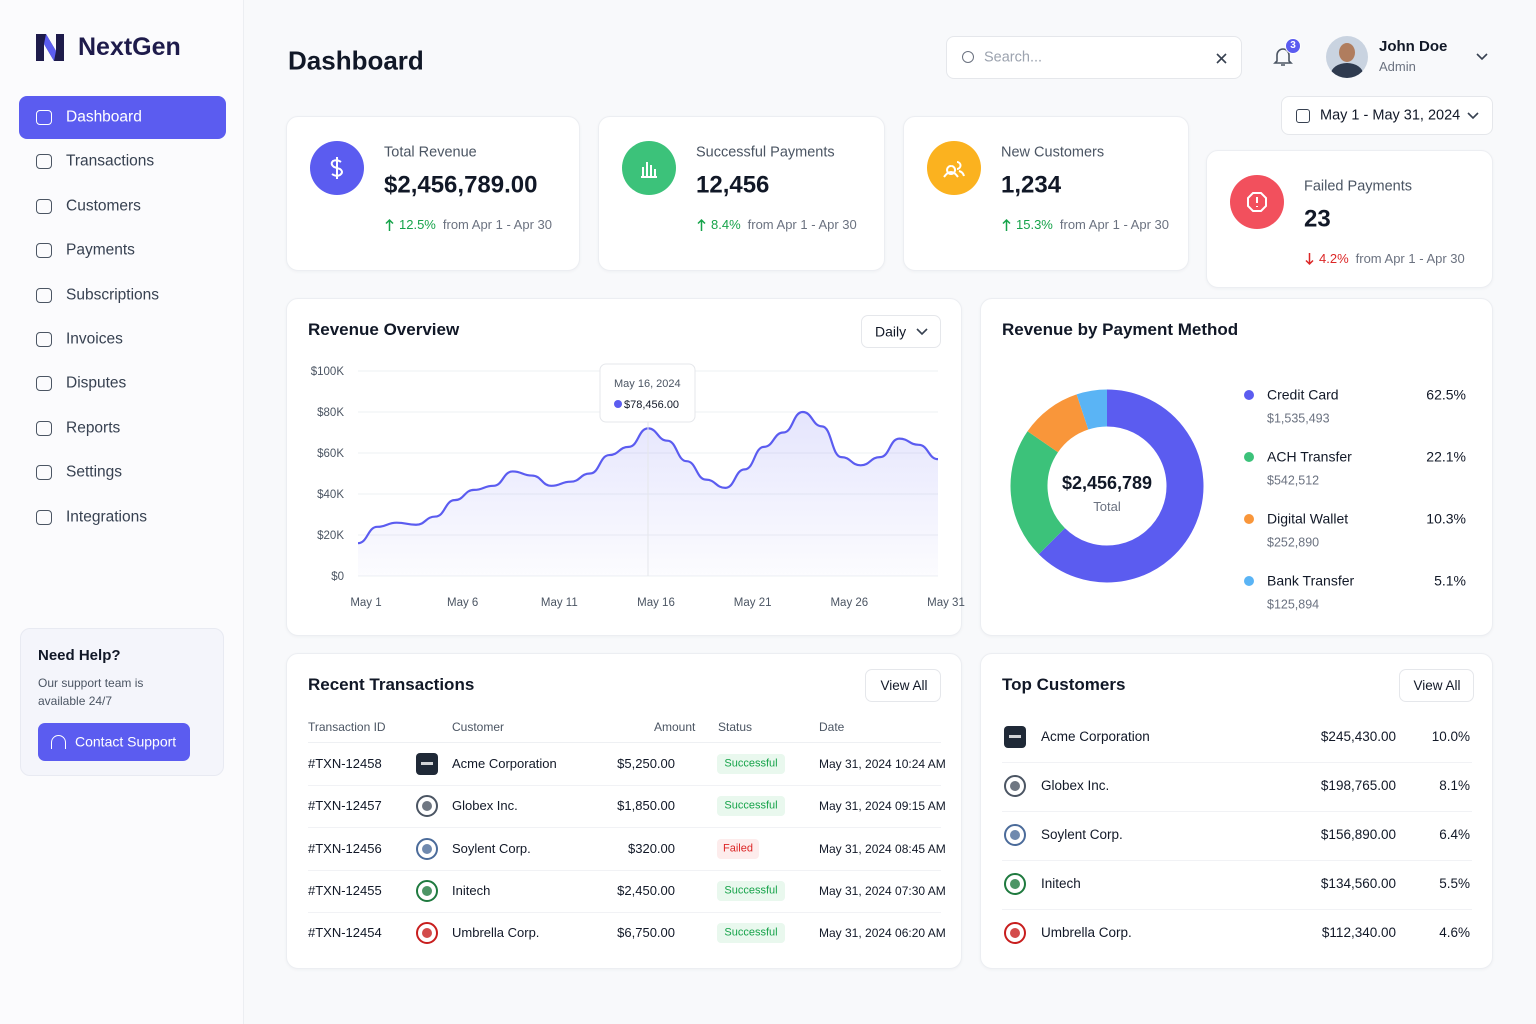  Describe the element at coordinates (882, 932) in the screenshot. I see `date: May 31, 2024 06:20 AM` at that location.